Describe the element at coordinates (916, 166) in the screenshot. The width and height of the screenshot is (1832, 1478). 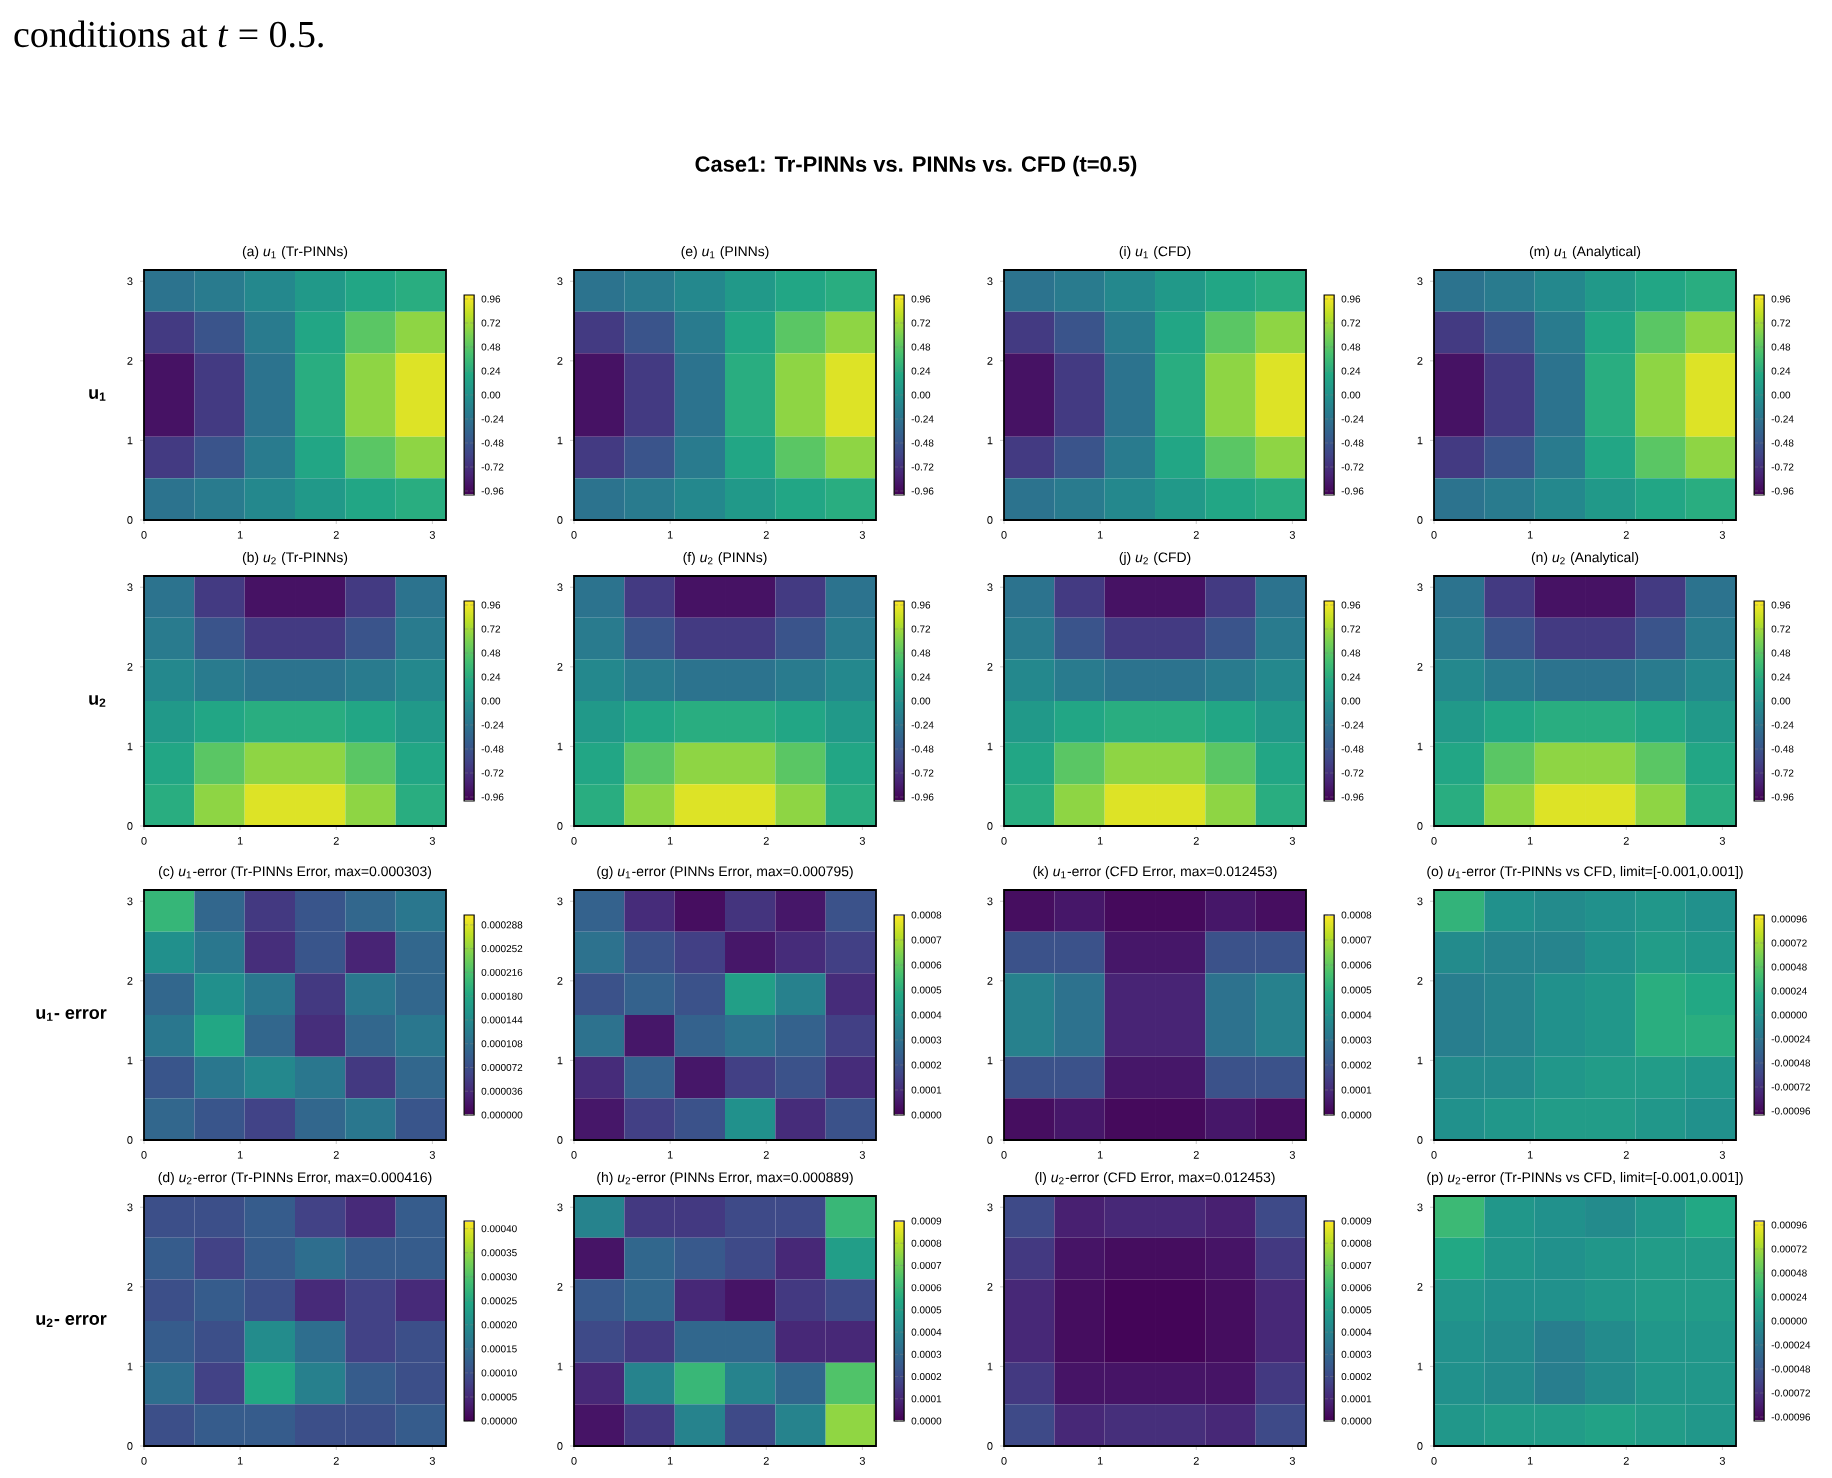
I see `text: Case1: Tr-PINNs vs. PINNs vs. CFD (t=0.5)` at that location.